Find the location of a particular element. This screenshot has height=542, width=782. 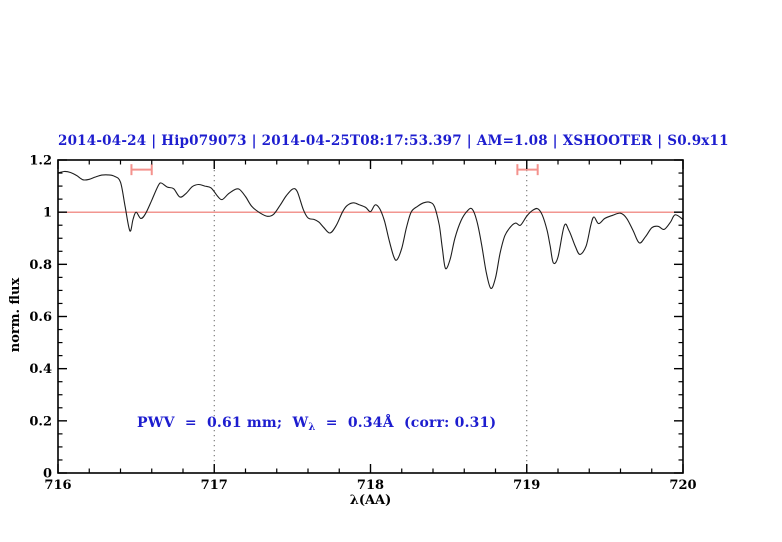

y-tick-label: 0.4 is located at coordinates (40, 369).